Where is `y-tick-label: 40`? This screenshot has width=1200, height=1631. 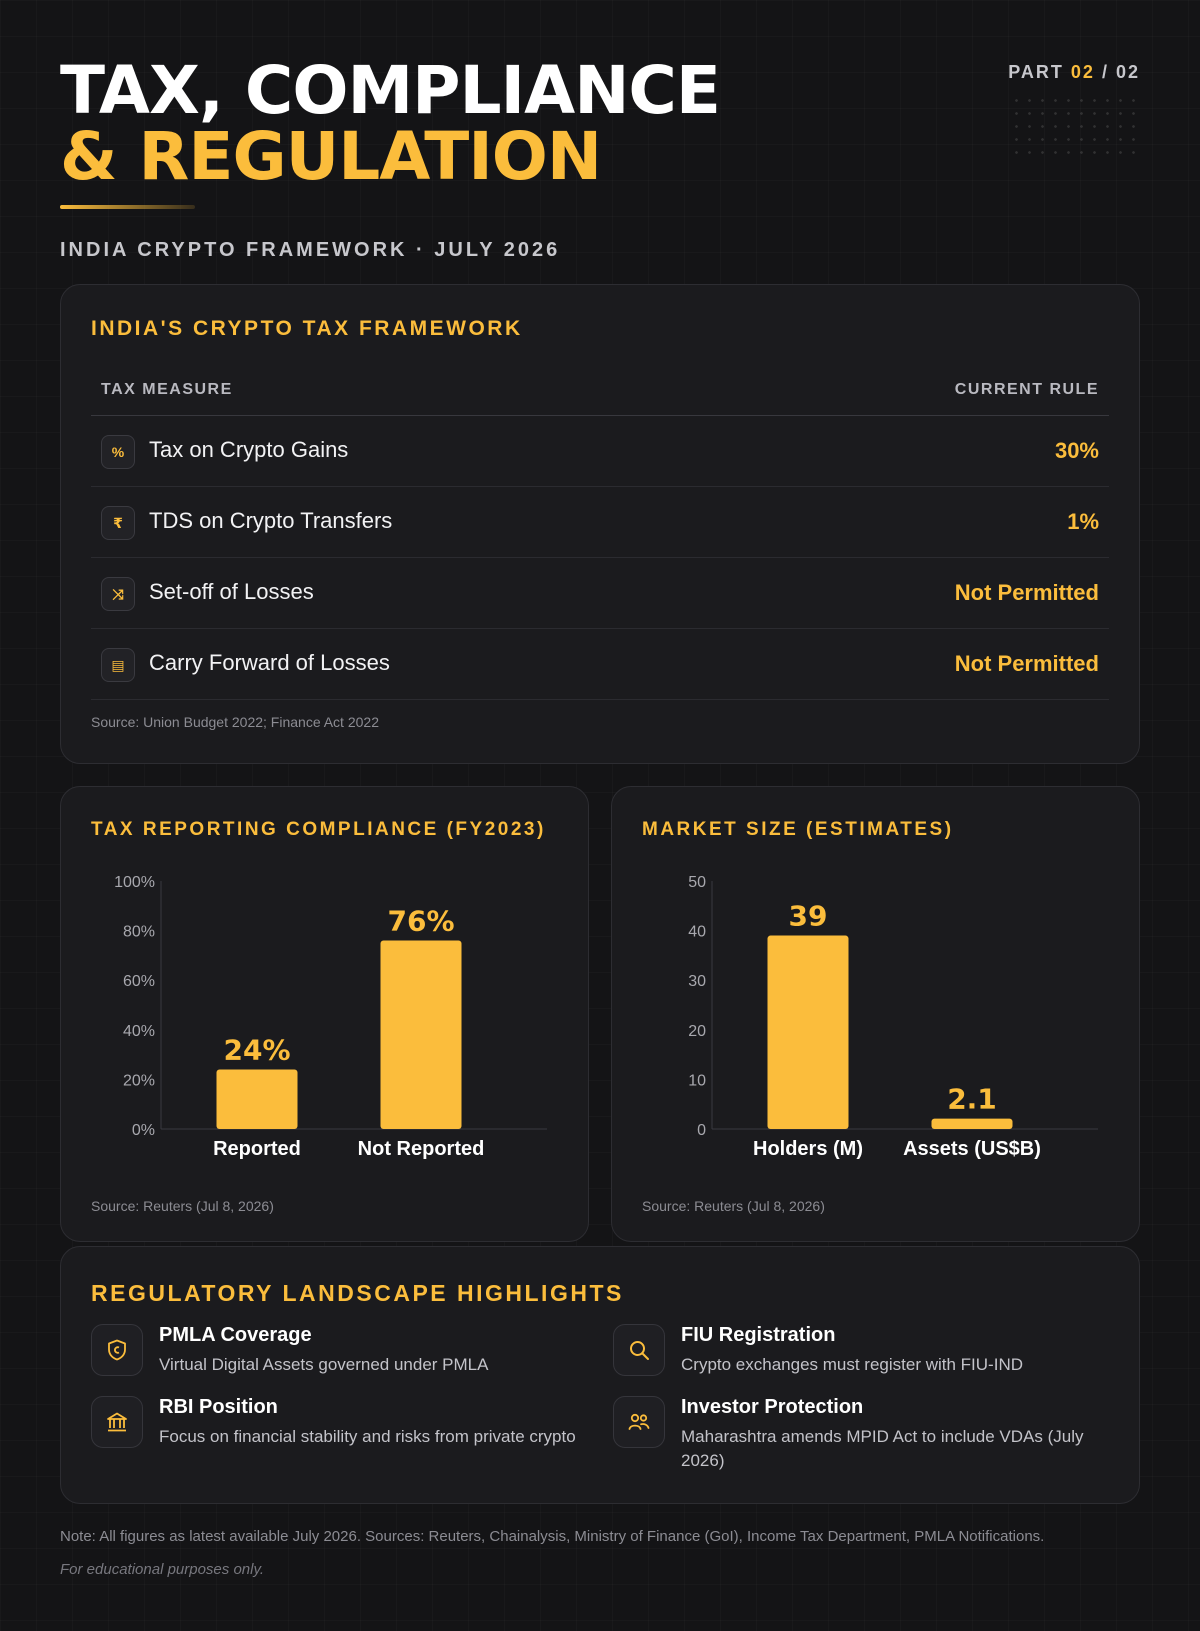
y-tick-label: 40 is located at coordinates (697, 932).